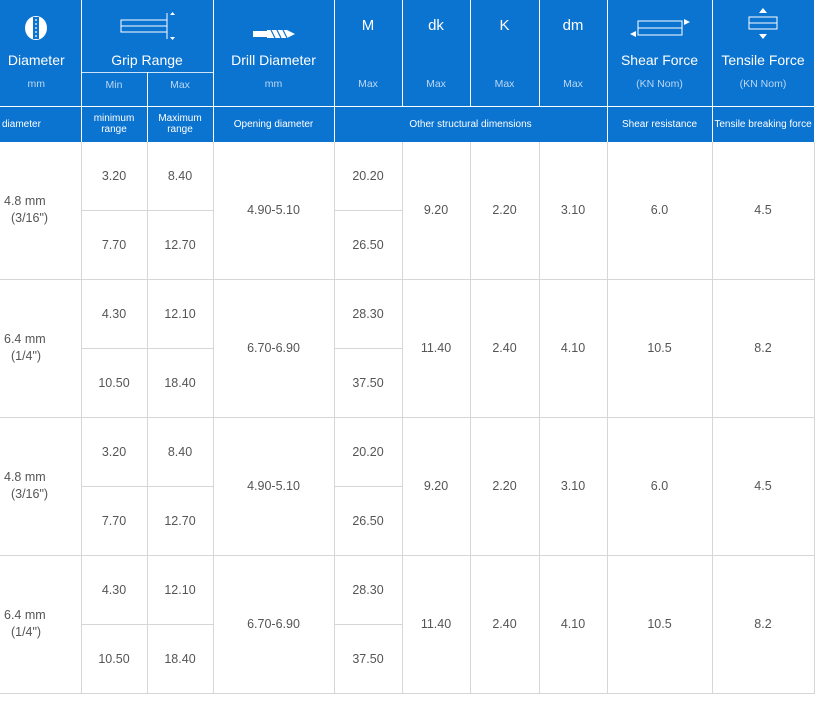 This screenshot has width=821, height=708. What do you see at coordinates (436, 89) in the screenshot?
I see `unit-dk: Max` at bounding box center [436, 89].